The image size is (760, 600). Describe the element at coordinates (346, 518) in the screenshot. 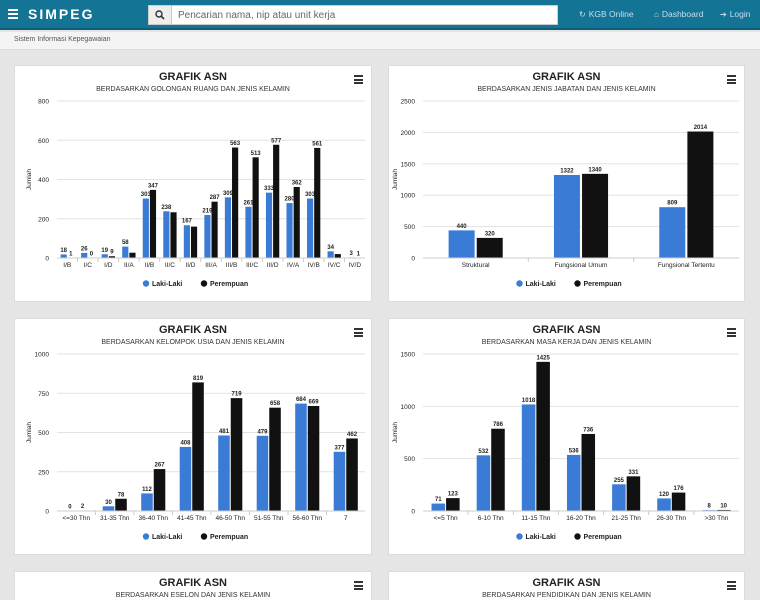

I see `x-tick-label: 7` at that location.